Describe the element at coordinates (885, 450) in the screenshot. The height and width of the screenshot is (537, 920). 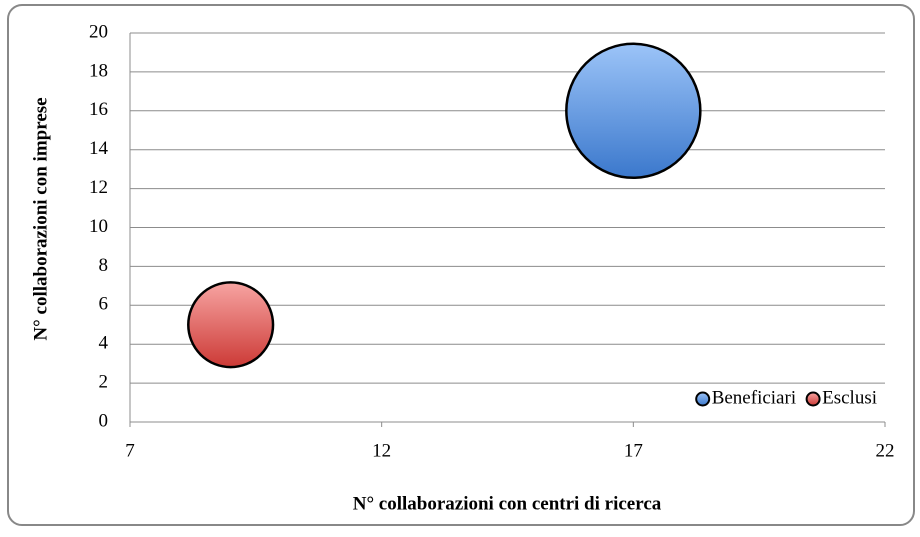
I see `x-tick-label: 22` at that location.